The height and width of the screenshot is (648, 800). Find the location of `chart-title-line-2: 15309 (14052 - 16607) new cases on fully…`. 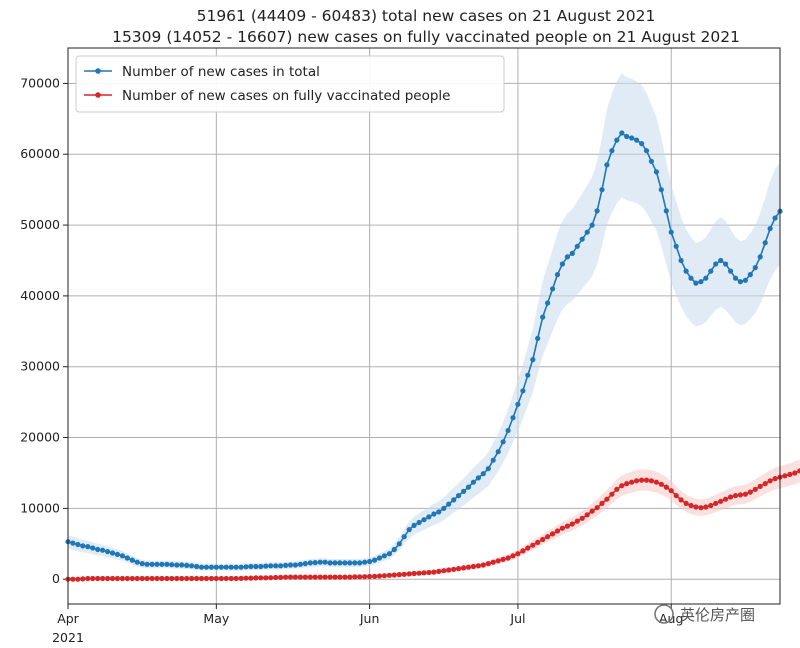

chart-title-line-2: 15309 (14052 - 16607) new cases on fully… is located at coordinates (426, 37).